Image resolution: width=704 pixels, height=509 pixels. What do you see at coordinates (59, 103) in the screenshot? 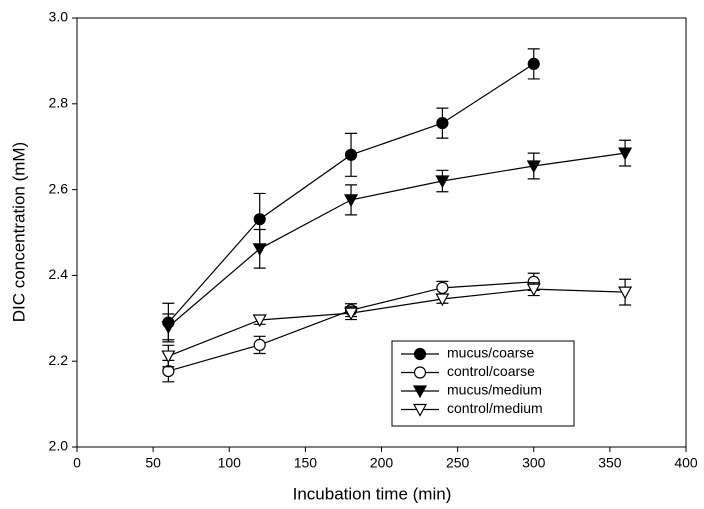
I see `y-tick-label: 2.8` at bounding box center [59, 103].